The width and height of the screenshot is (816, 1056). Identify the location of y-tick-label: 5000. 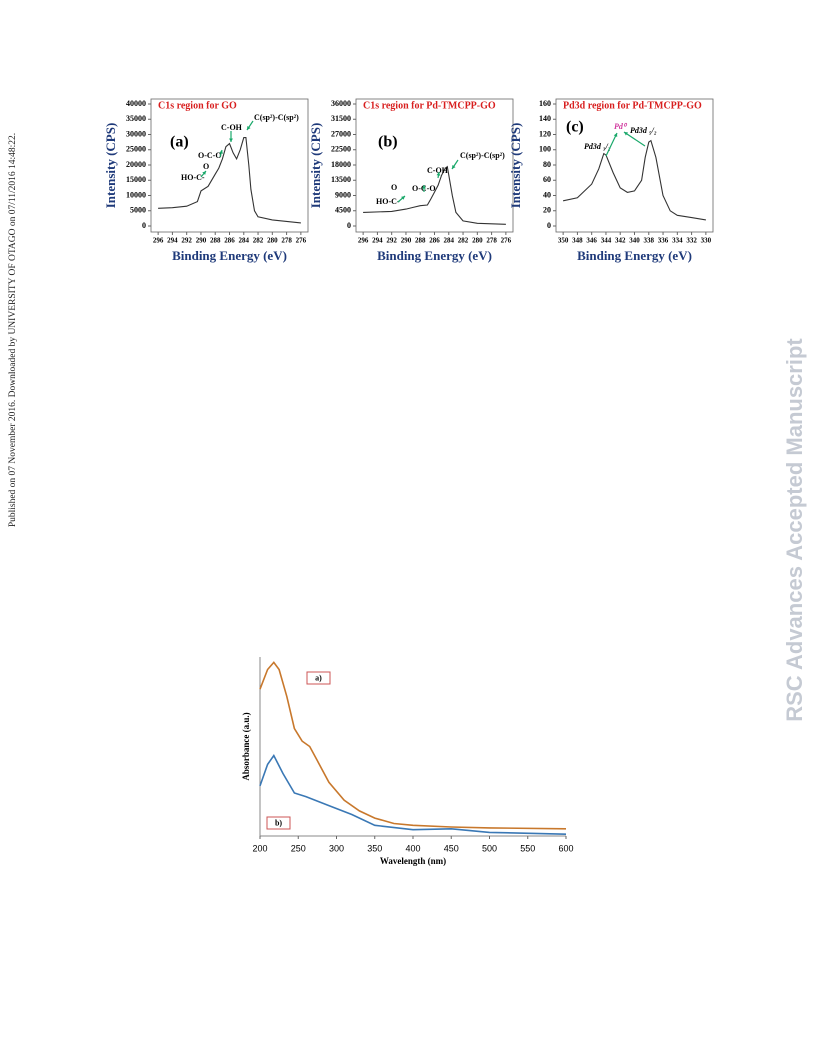
(138, 210).